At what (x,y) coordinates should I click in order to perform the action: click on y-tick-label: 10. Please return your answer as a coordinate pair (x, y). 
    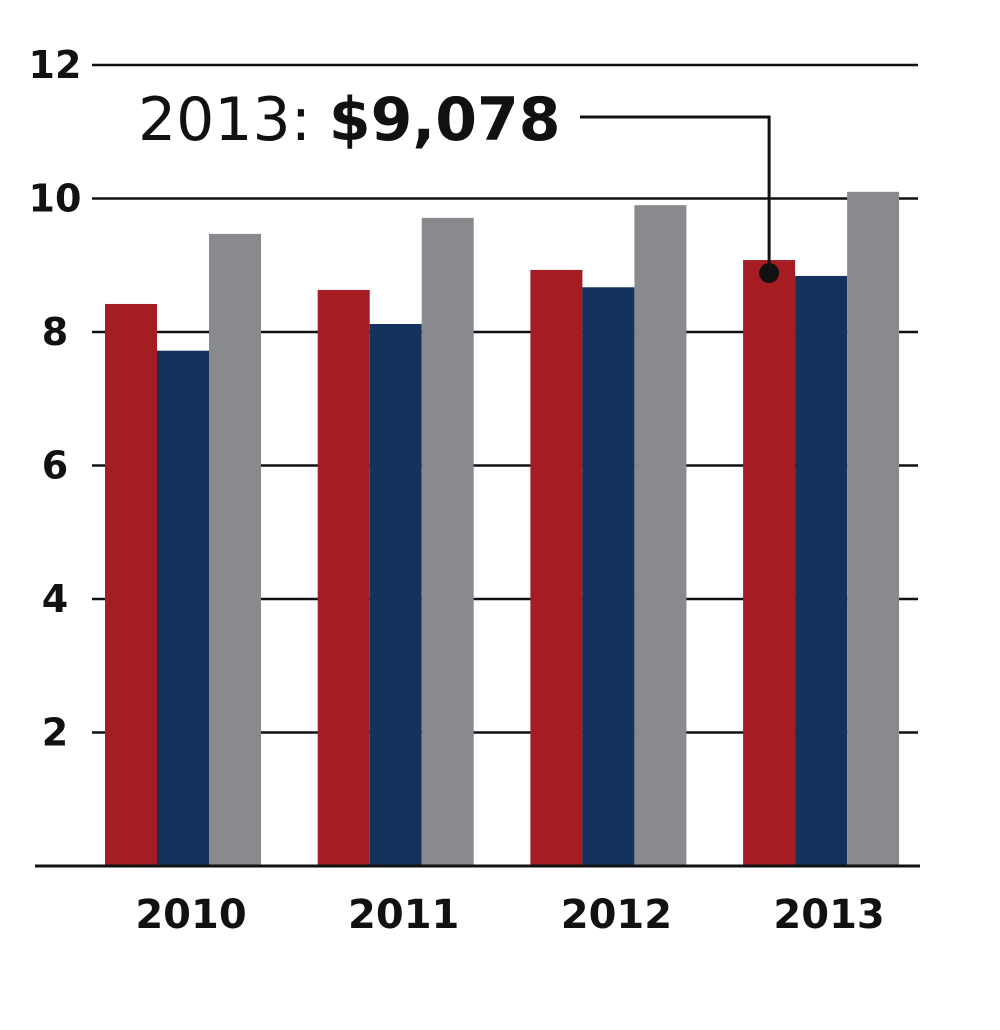
    Looking at the image, I should click on (55, 199).